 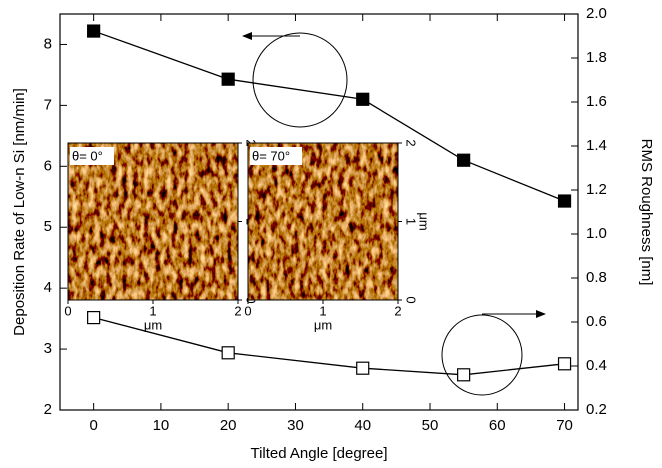 I want to click on y2-tick-label: 0.4, so click(x=596, y=365).